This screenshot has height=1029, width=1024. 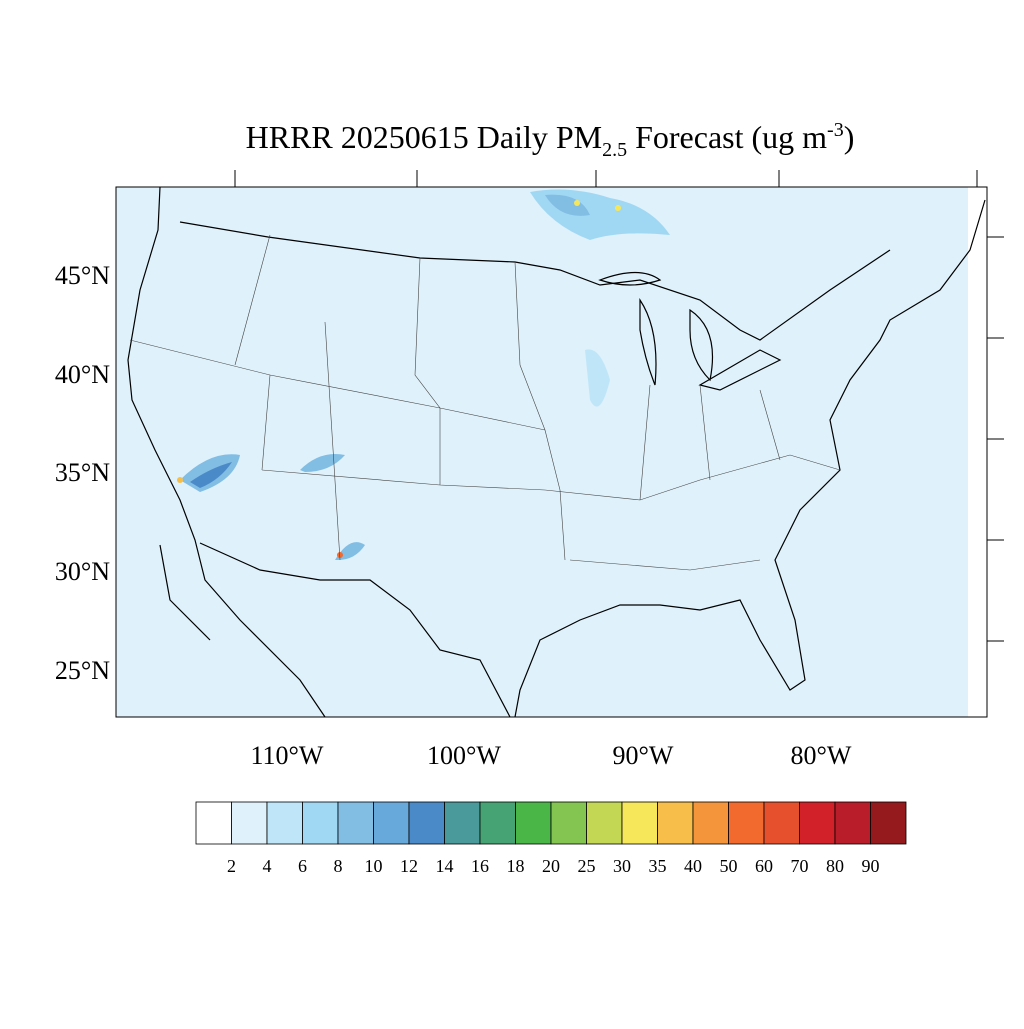 What do you see at coordinates (302, 866) in the screenshot?
I see `colorbar-label: 6` at bounding box center [302, 866].